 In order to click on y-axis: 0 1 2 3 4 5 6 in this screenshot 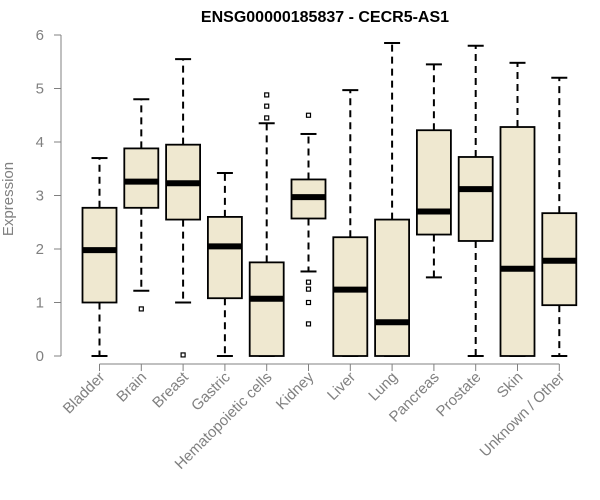, I will do `click(49, 196)`.